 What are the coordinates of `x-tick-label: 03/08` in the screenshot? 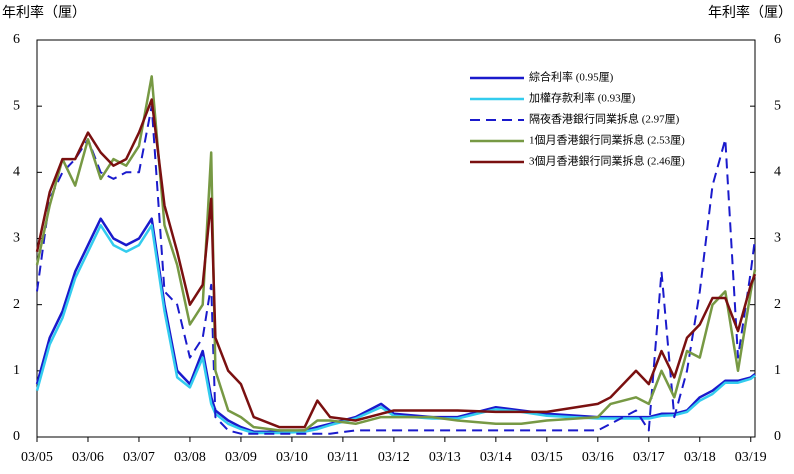 It's located at (190, 457).